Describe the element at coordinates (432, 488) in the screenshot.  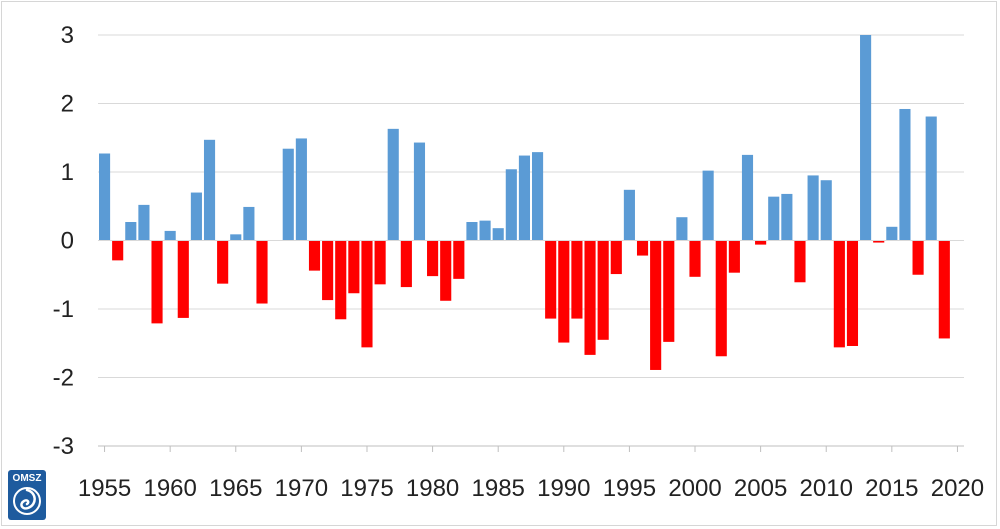
I see `x-tick-label: 1980` at that location.